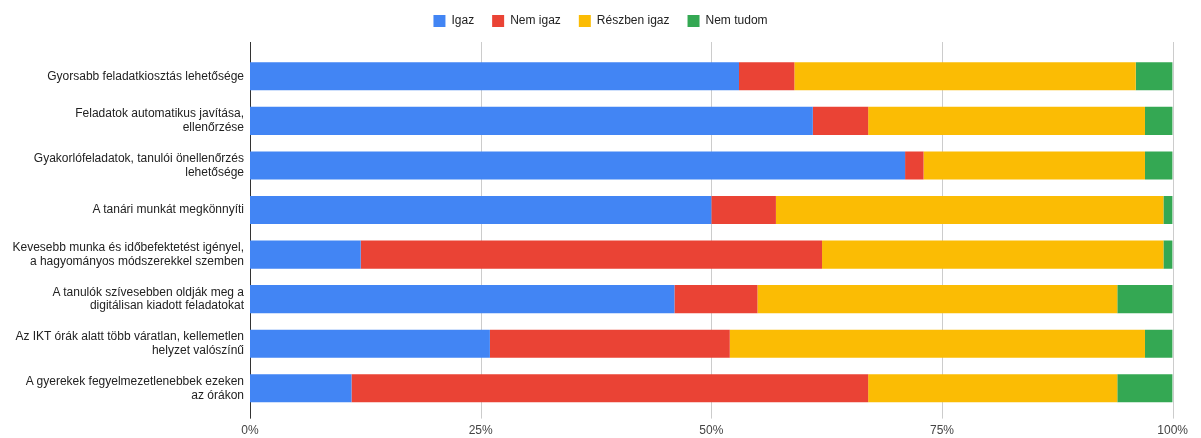 Image resolution: width=1201 pixels, height=438 pixels. What do you see at coordinates (711, 430) in the screenshot?
I see `x-tick-label: 50%` at bounding box center [711, 430].